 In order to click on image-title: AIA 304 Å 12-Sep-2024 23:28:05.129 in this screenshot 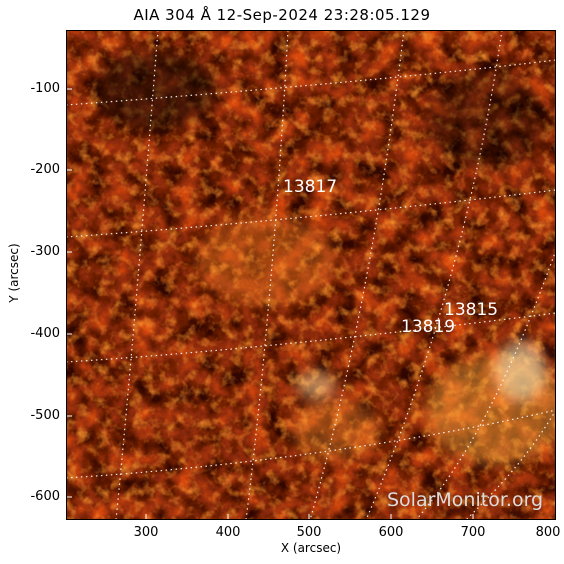, I will do `click(282, 15)`.